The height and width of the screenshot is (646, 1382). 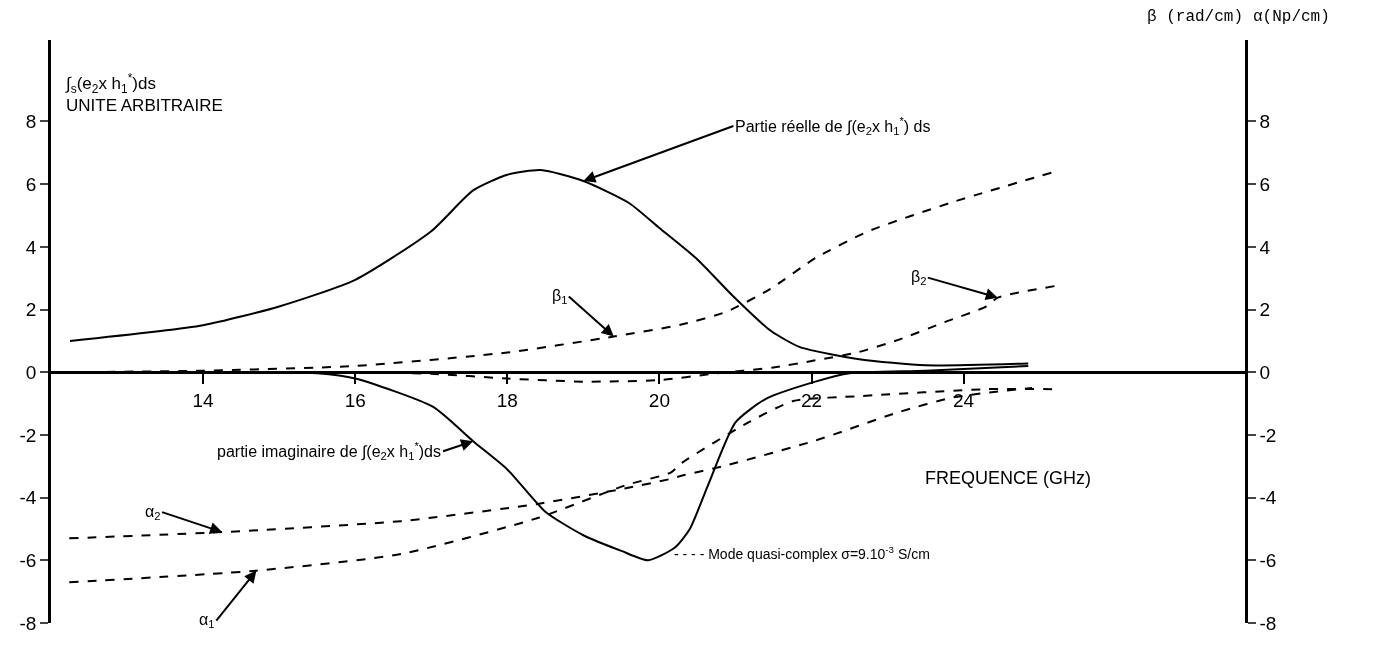 What do you see at coordinates (153, 513) in the screenshot?
I see `annotation: α$_{2}$` at bounding box center [153, 513].